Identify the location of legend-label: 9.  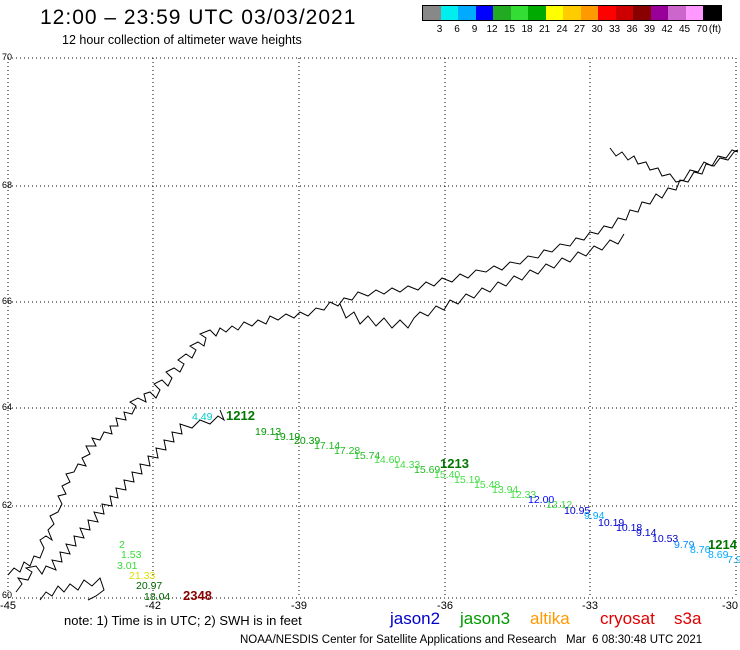
(474, 29).